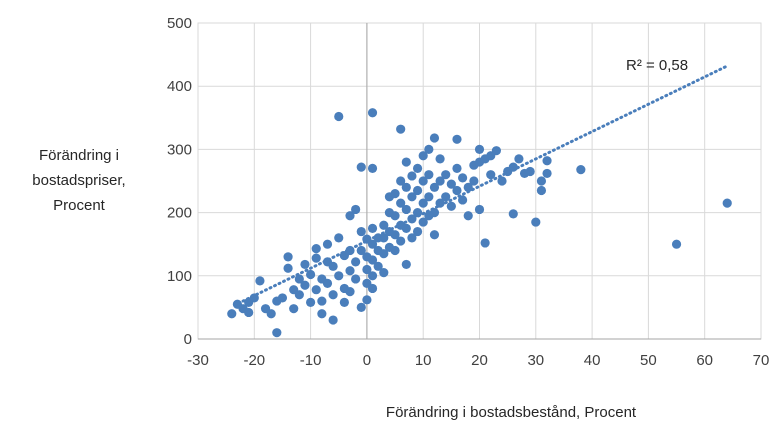 The width and height of the screenshot is (773, 423). What do you see at coordinates (479, 360) in the screenshot?
I see `x-tick-label: 20` at bounding box center [479, 360].